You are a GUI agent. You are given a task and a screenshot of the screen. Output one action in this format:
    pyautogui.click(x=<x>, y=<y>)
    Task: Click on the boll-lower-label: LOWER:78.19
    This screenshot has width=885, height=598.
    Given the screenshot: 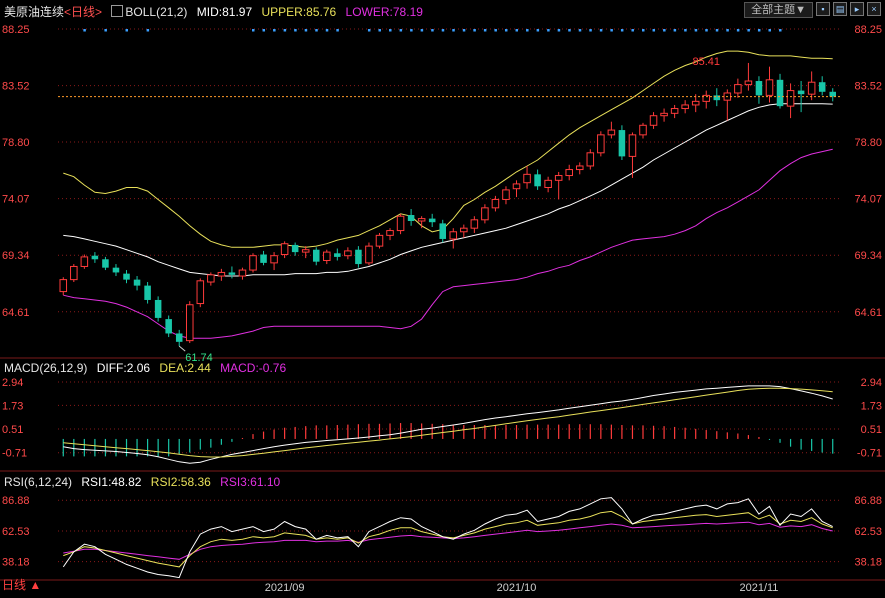 What is the action you would take?
    pyautogui.click(x=384, y=12)
    